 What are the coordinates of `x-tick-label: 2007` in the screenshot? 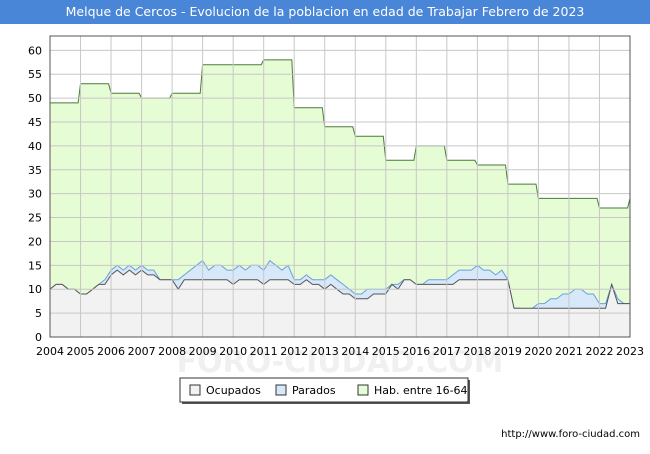 It's located at (142, 351).